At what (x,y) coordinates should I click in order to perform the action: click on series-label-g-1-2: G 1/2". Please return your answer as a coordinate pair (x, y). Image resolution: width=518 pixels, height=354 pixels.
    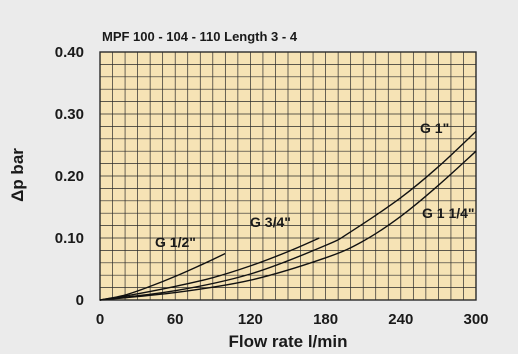
    Looking at the image, I should click on (175, 242).